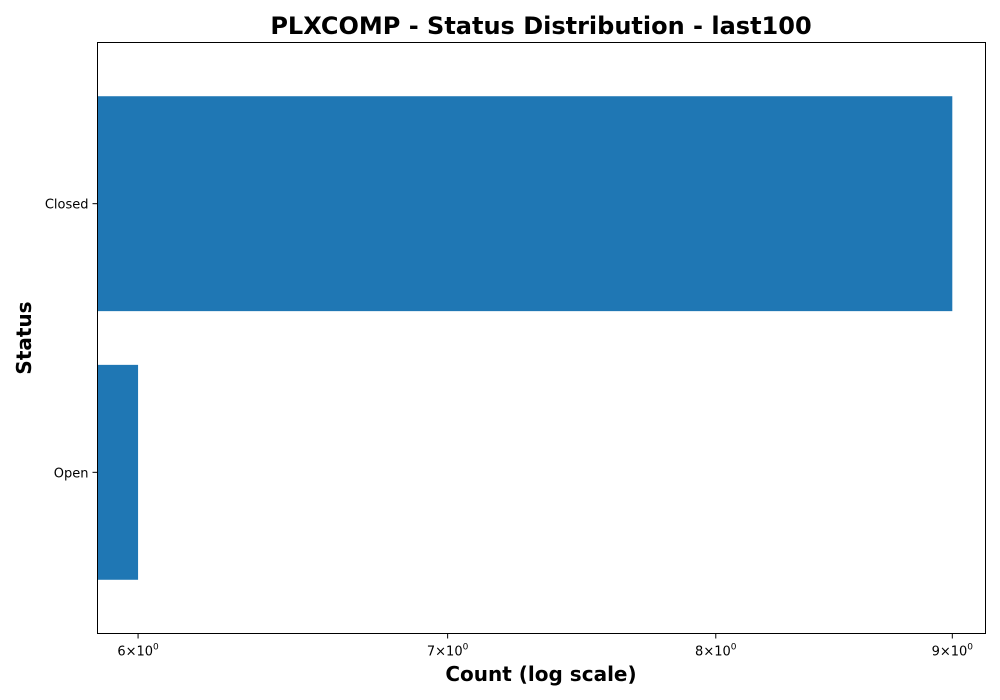 The image size is (1000, 700). I want to click on chart-title: PLXCOMP - Status Distribution - last100, so click(540, 26).